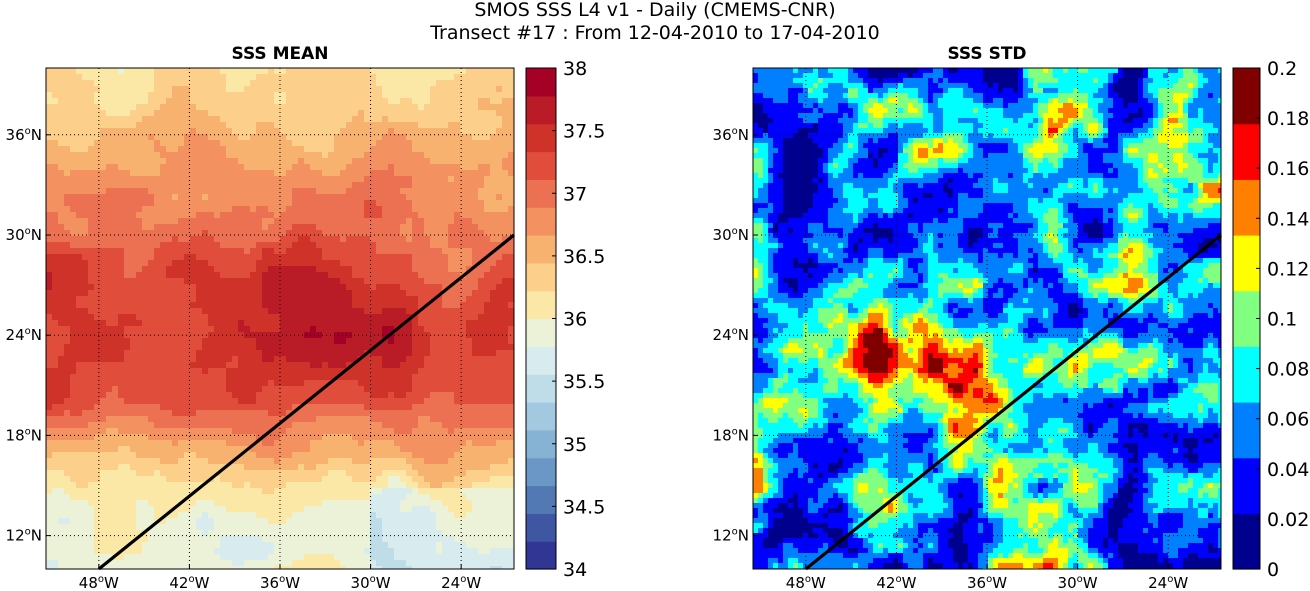 The width and height of the screenshot is (1310, 591). I want to click on colorbar-tick-label: 0, so click(1273, 570).